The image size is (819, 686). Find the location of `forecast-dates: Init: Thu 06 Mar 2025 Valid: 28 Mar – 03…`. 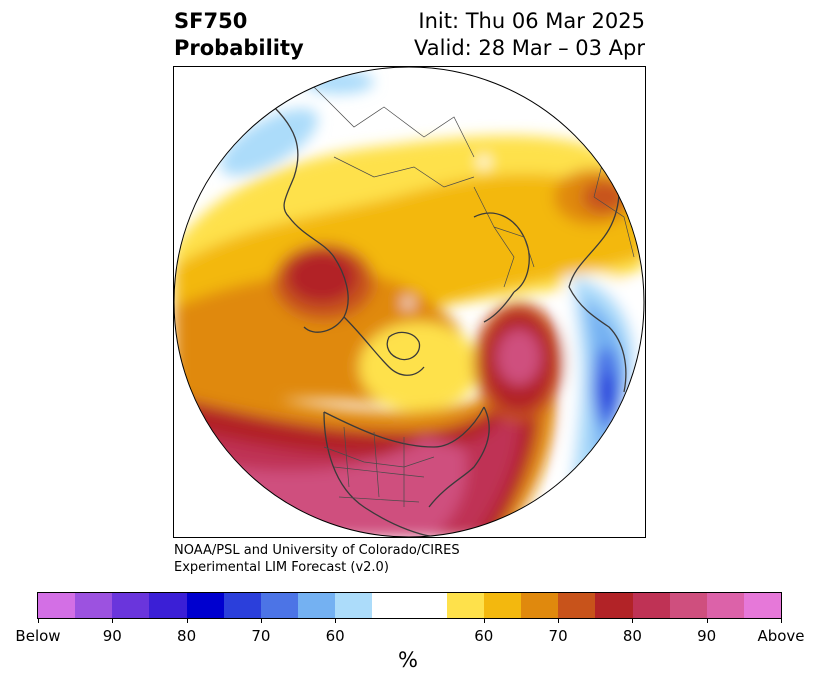

forecast-dates: Init: Thu 06 Mar 2025 Valid: 28 Mar – 03… is located at coordinates (529, 35).